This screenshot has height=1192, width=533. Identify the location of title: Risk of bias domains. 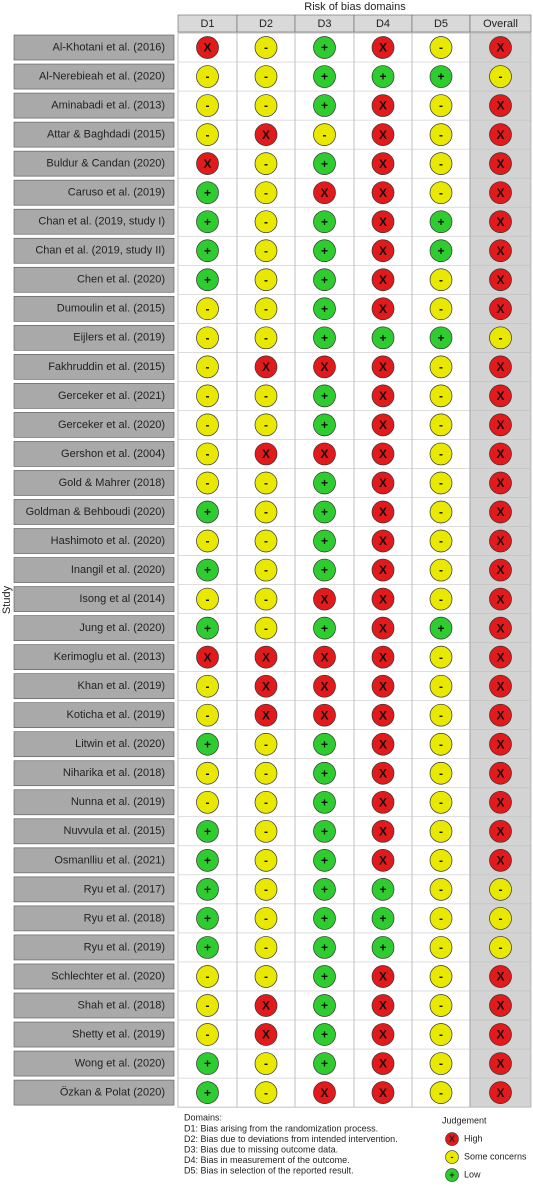
(355, 7).